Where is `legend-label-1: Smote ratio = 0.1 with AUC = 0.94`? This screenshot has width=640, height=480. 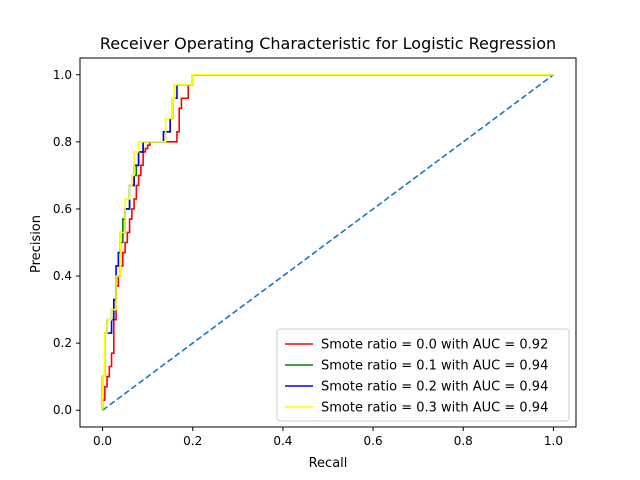 legend-label-1: Smote ratio = 0.1 with AUC = 0.94 is located at coordinates (434, 366).